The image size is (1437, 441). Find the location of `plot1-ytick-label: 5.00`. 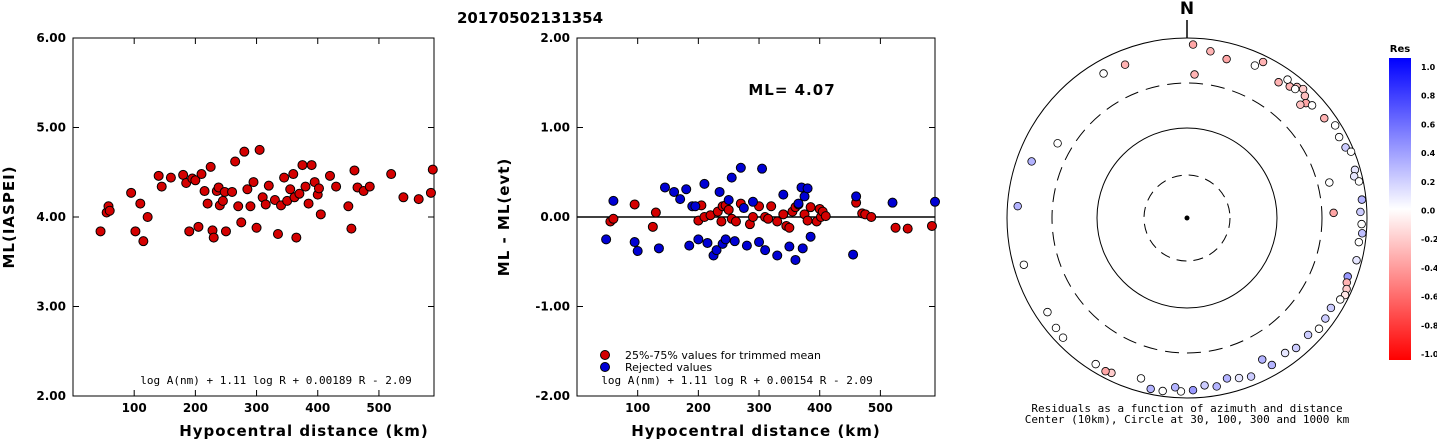

plot1-ytick-label: 5.00 is located at coordinates (51, 128).